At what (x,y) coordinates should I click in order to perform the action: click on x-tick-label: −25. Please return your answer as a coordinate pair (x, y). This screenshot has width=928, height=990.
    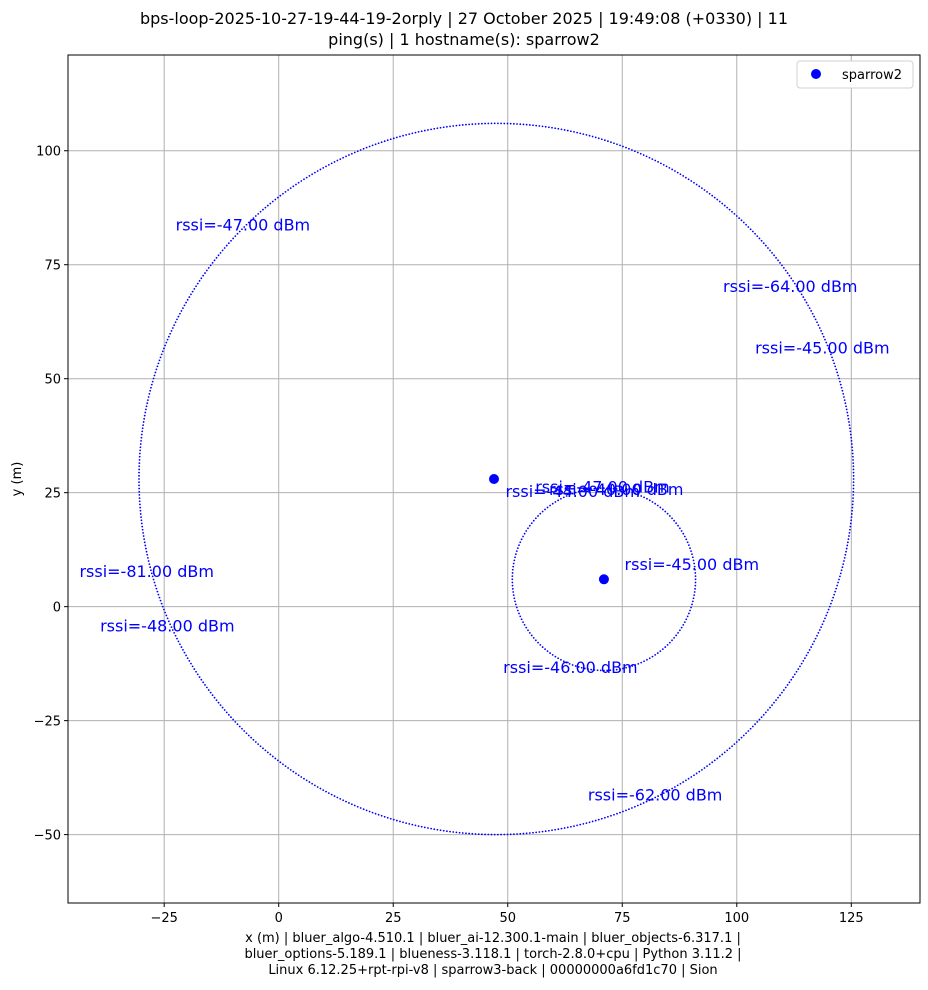
    Looking at the image, I should click on (163, 918).